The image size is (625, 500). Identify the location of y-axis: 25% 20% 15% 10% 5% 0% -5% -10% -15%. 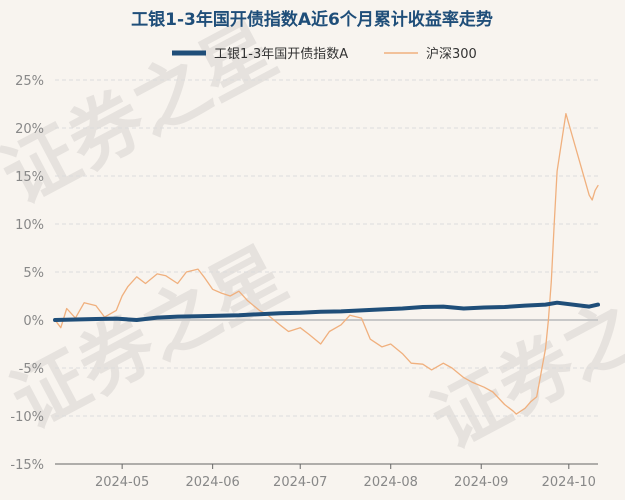
(27, 273).